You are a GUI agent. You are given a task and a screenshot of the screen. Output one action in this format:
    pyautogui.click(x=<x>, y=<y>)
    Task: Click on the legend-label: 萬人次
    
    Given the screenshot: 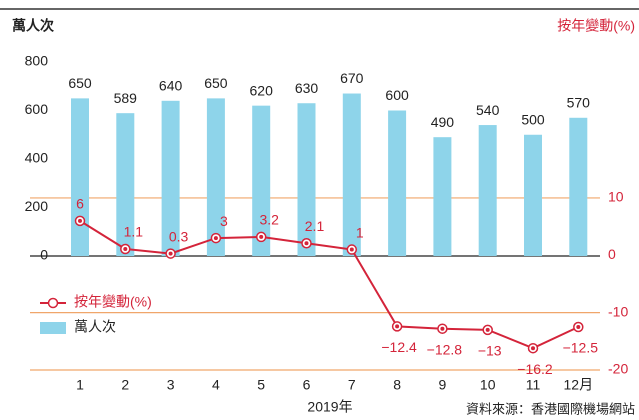 What is the action you would take?
    pyautogui.click(x=95, y=327)
    